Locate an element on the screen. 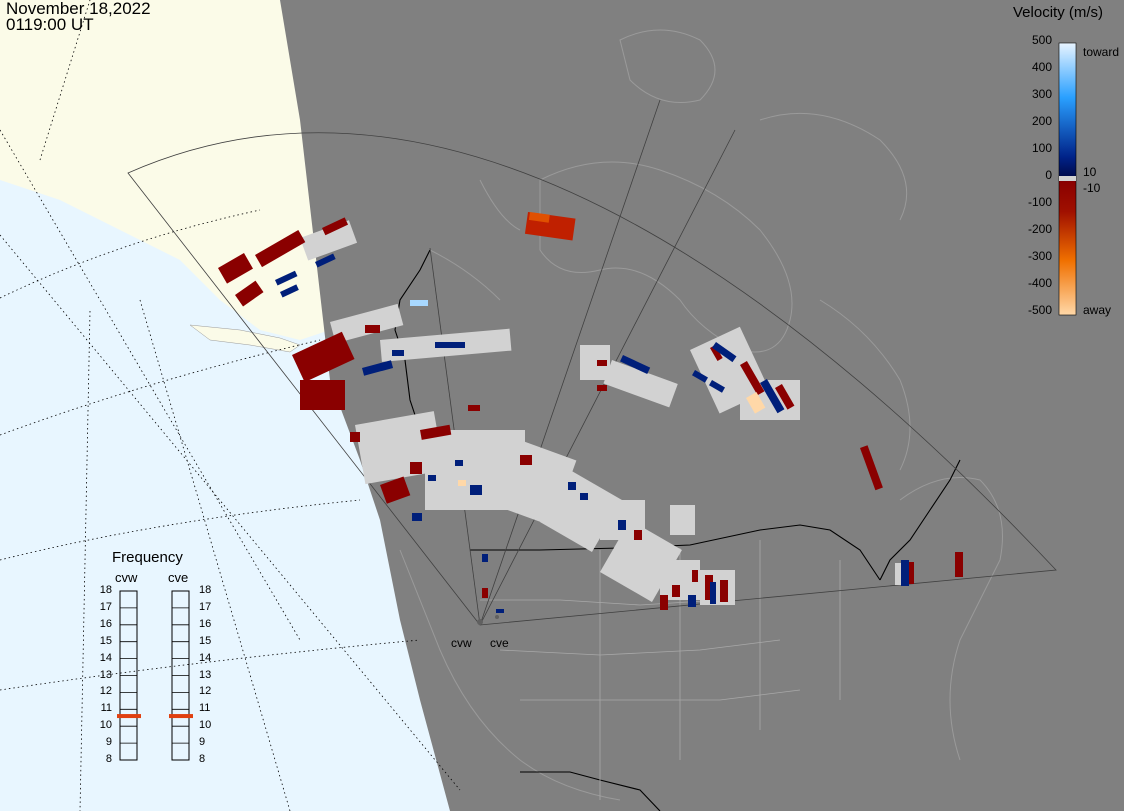 This screenshot has height=811, width=1124. radar-site-cvw-label: cvw is located at coordinates (461, 643).